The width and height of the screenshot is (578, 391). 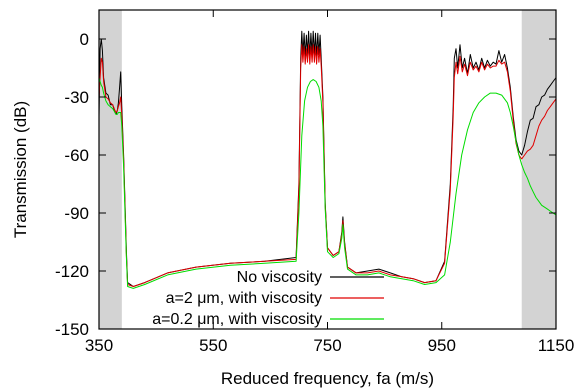 What do you see at coordinates (327, 378) in the screenshot?
I see `x-axis-label: Reduced frequency, fa (m/s)` at bounding box center [327, 378].